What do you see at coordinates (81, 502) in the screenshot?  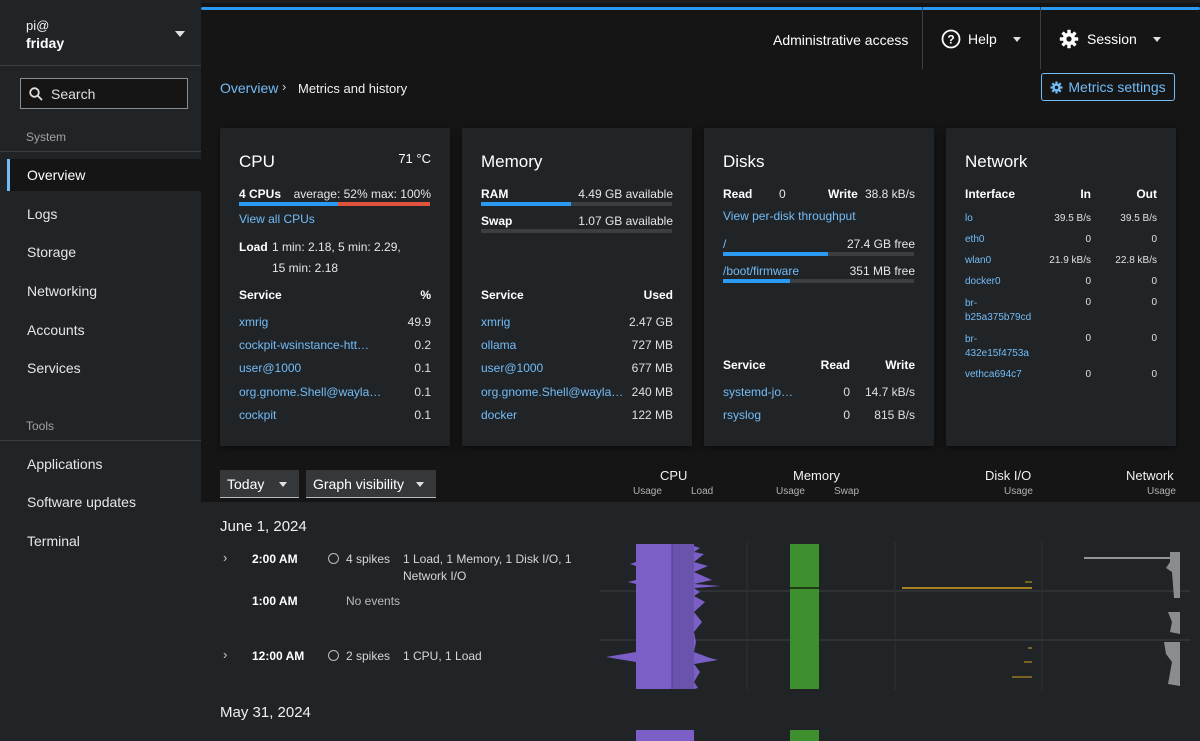 I see `nav-item-software-updates: Software updates` at bounding box center [81, 502].